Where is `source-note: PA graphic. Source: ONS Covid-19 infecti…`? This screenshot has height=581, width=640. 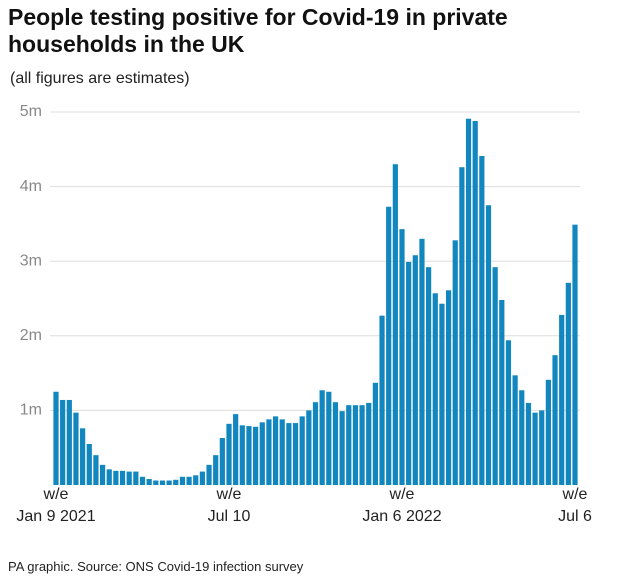 source-note: PA graphic. Source: ONS Covid-19 infecti… is located at coordinates (156, 566).